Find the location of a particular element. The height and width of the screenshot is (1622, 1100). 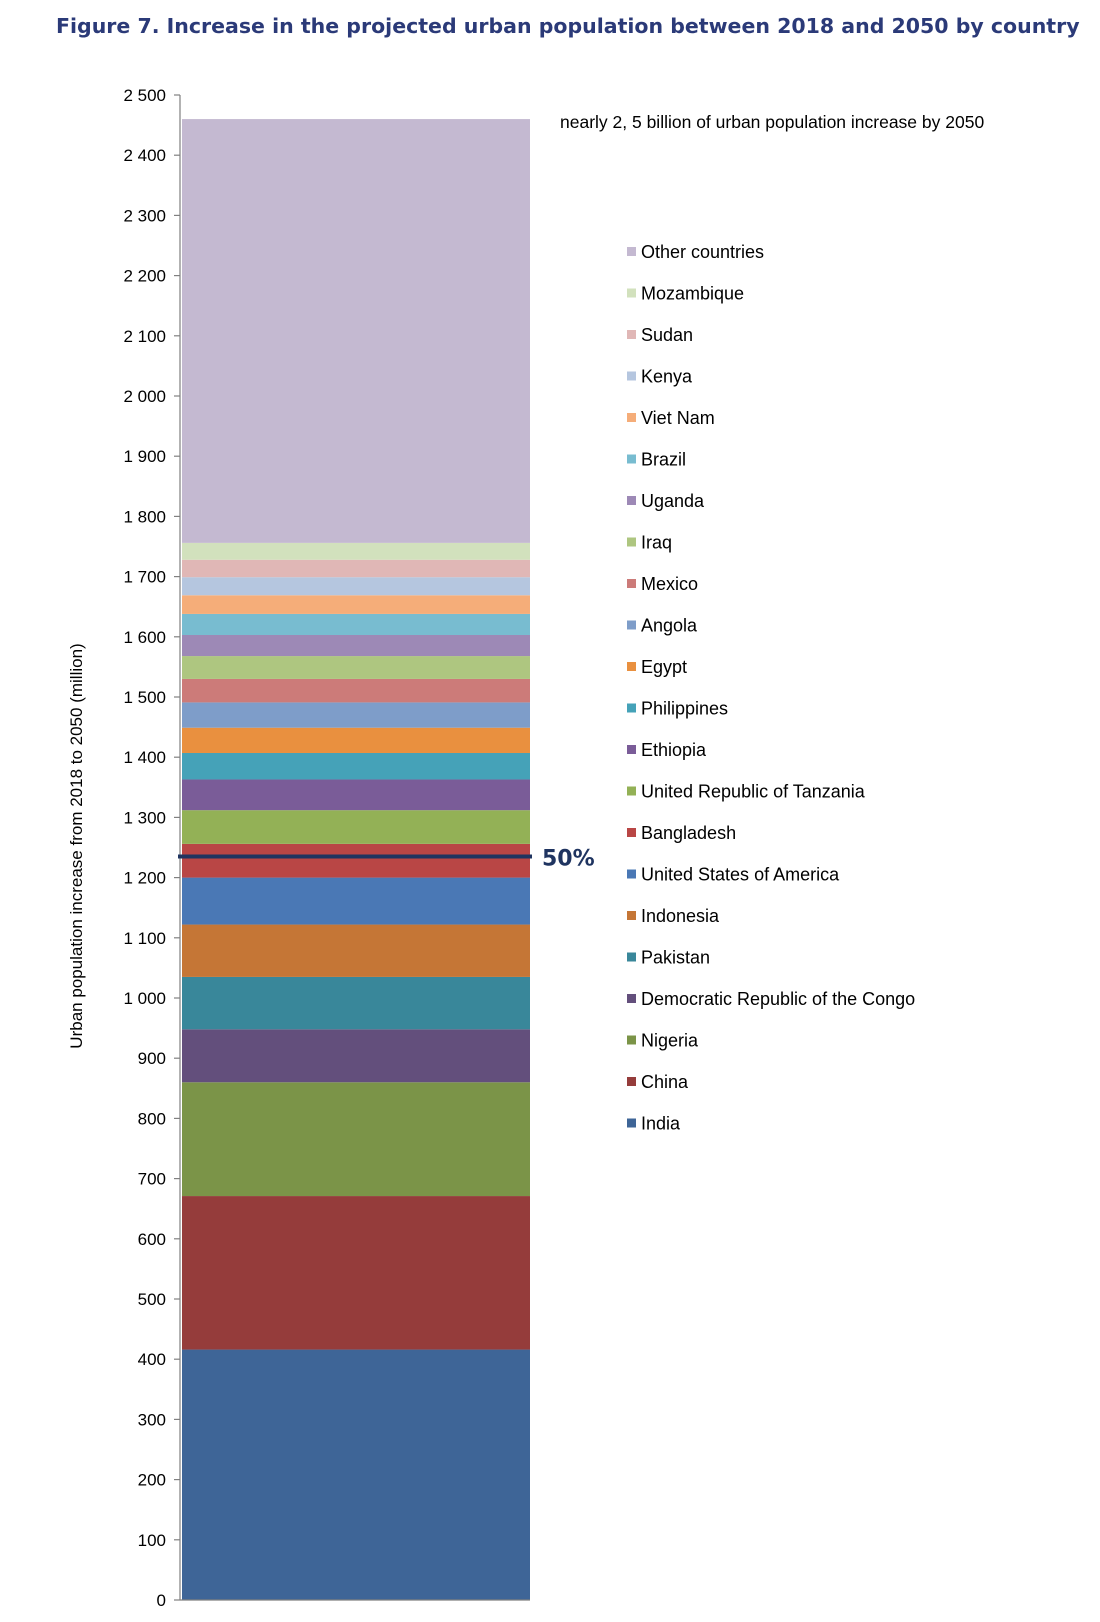

y-tick-label: 0 is located at coordinates (161, 1600).